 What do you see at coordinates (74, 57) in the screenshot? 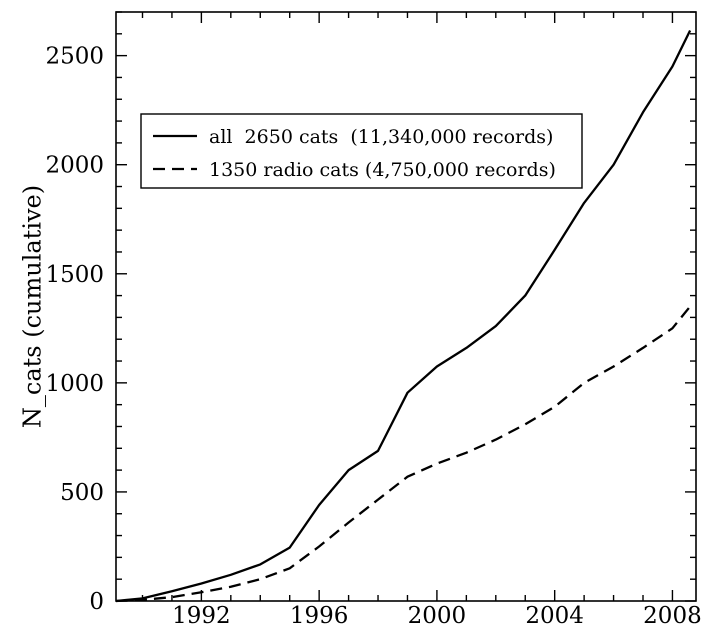
I see `y-tick-label: 2500` at bounding box center [74, 57].